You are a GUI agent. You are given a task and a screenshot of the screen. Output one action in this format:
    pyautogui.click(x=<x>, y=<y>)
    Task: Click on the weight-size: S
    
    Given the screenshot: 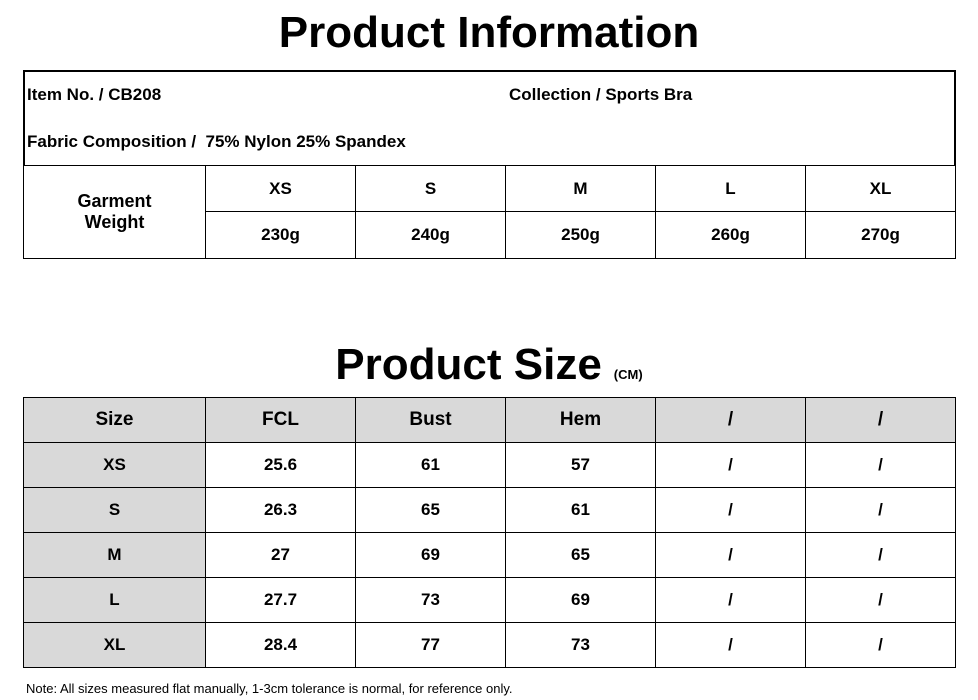 What is the action you would take?
    pyautogui.click(x=430, y=188)
    